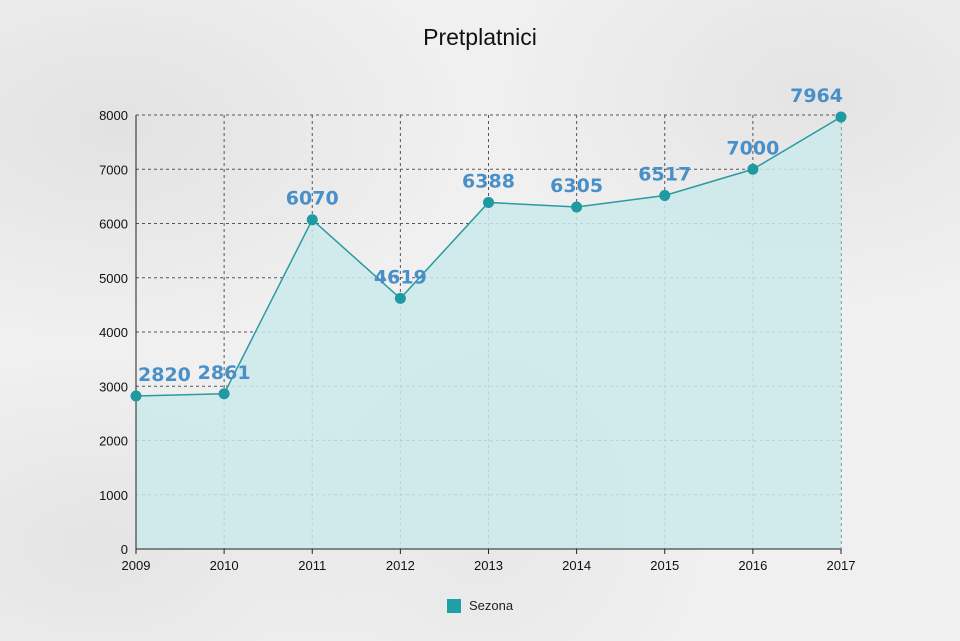  What do you see at coordinates (576, 565) in the screenshot?
I see `x-tick-label: 2014` at bounding box center [576, 565].